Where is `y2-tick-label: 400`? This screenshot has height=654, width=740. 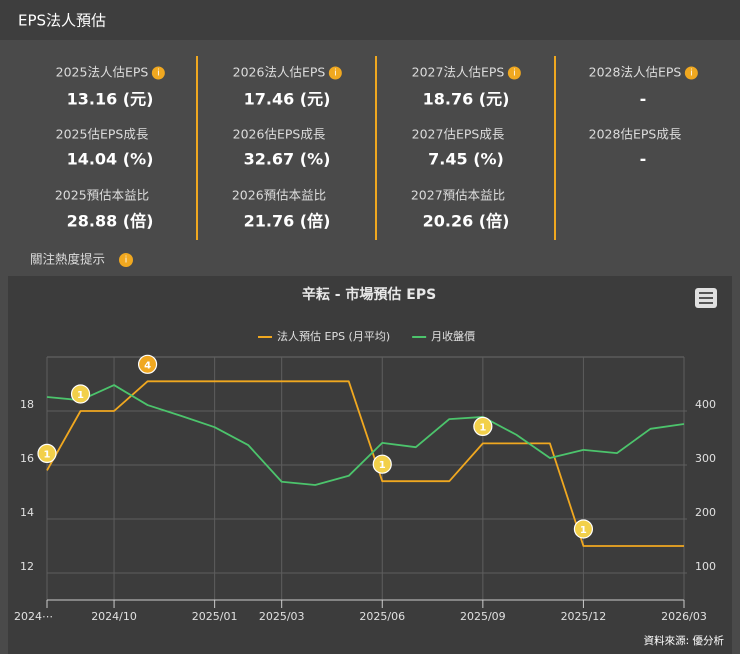
y2-tick-label: 400 is located at coordinates (705, 404).